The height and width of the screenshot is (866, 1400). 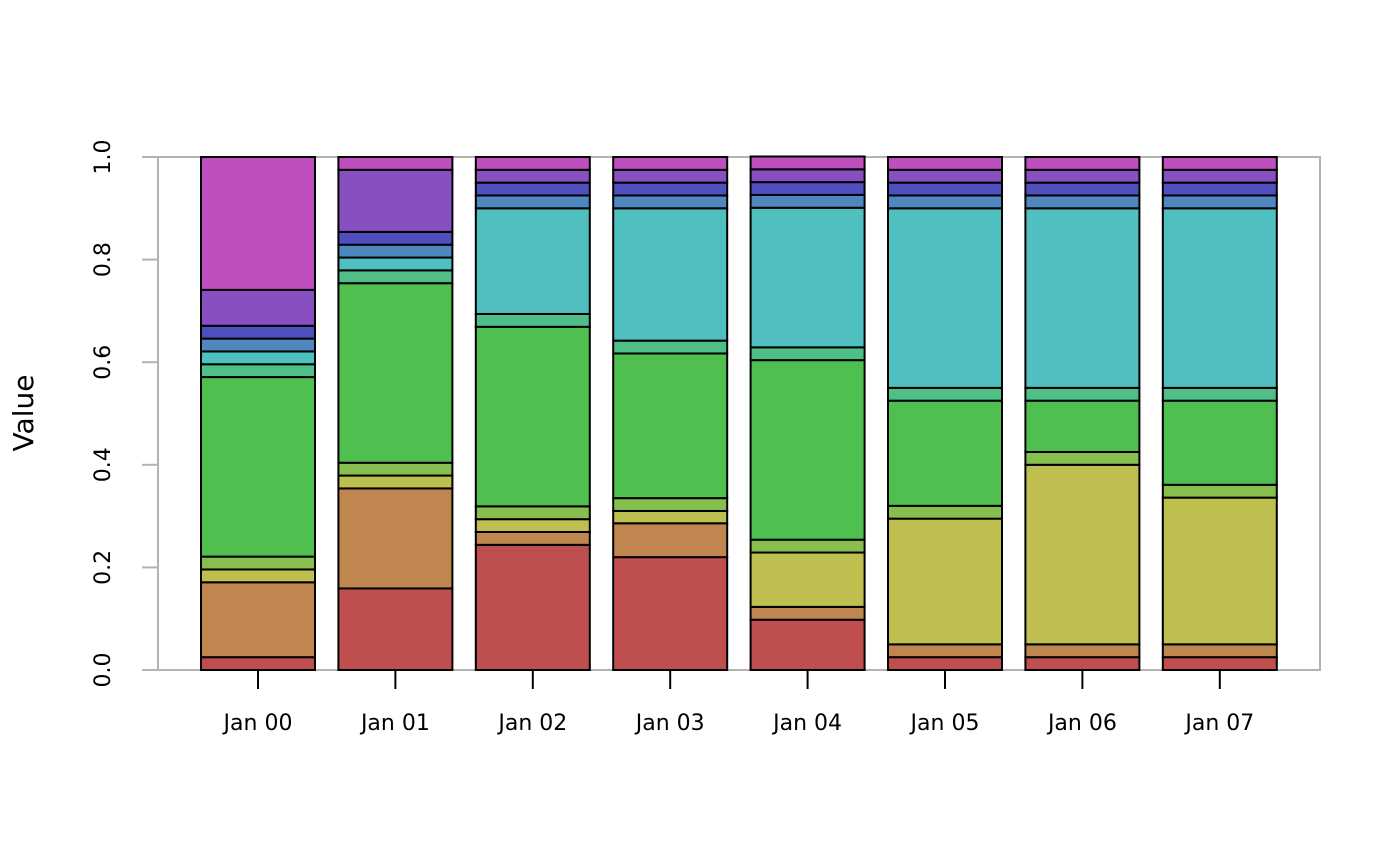 I want to click on bar-segment-4-s6, so click(x=670, y=347).